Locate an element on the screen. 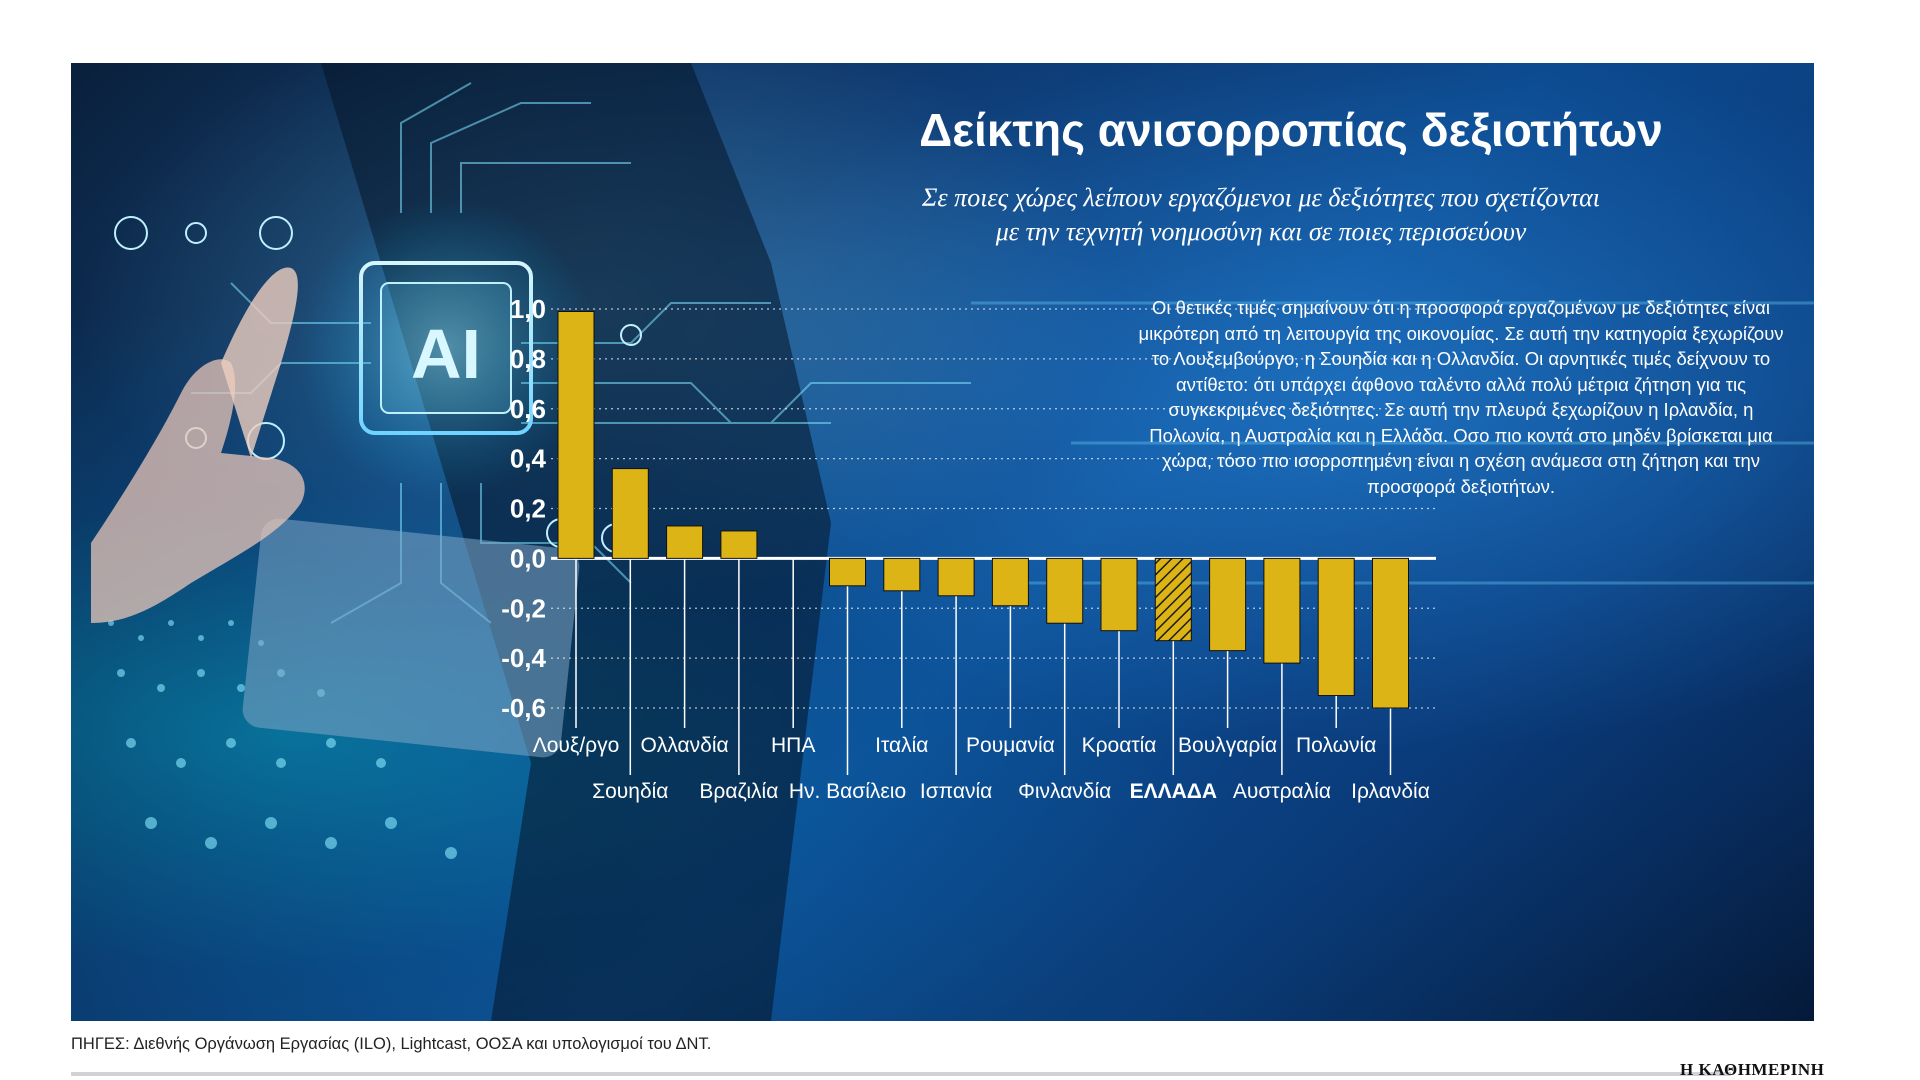 This screenshot has height=1080, width=1920. category-label: Σουηδία is located at coordinates (630, 791).